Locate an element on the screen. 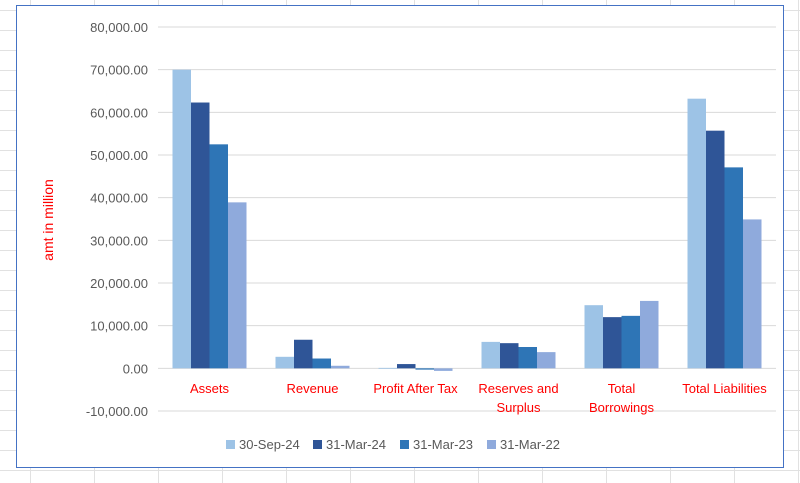 The image size is (800, 483). y-tick-label: 70,000.00 is located at coordinates (119, 70).